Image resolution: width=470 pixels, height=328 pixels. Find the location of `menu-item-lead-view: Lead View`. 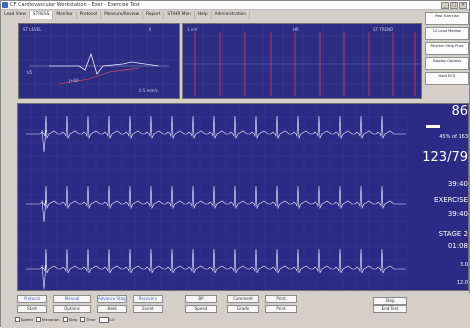

menu-item-lead-view: Lead View is located at coordinates (15, 15).